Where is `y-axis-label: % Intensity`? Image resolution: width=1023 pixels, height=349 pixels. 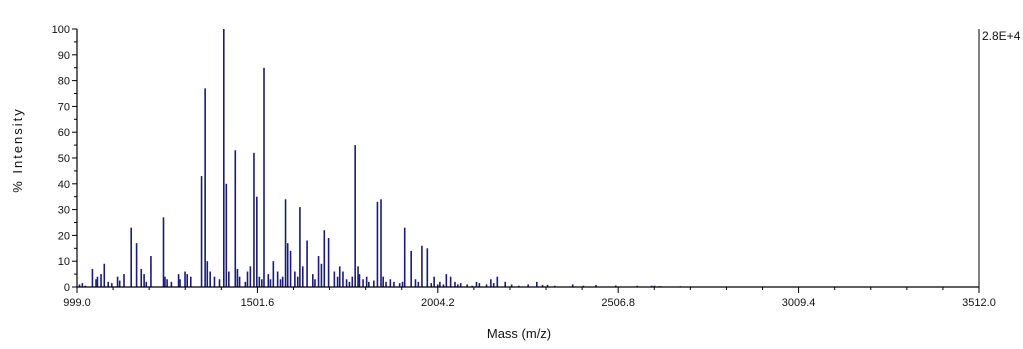
y-axis-label: % Intensity is located at coordinates (17, 150).